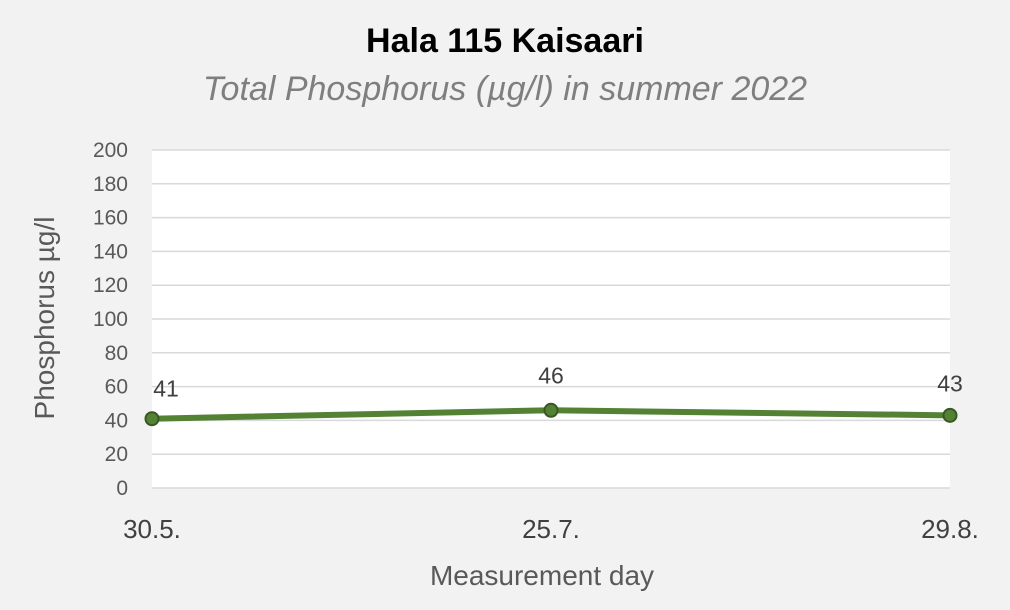 This screenshot has width=1010, height=610. I want to click on y-tick-label: 80, so click(116, 353).